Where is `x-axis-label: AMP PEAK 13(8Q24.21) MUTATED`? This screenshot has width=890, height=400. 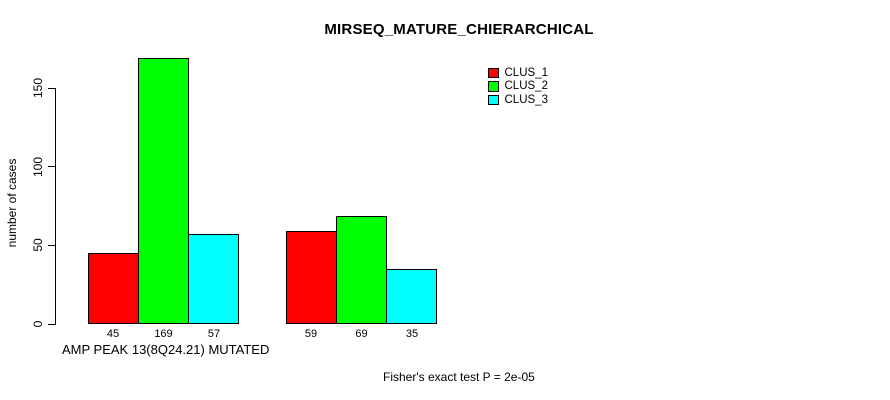
x-axis-label: AMP PEAK 13(8Q24.21) MUTATED is located at coordinates (166, 349).